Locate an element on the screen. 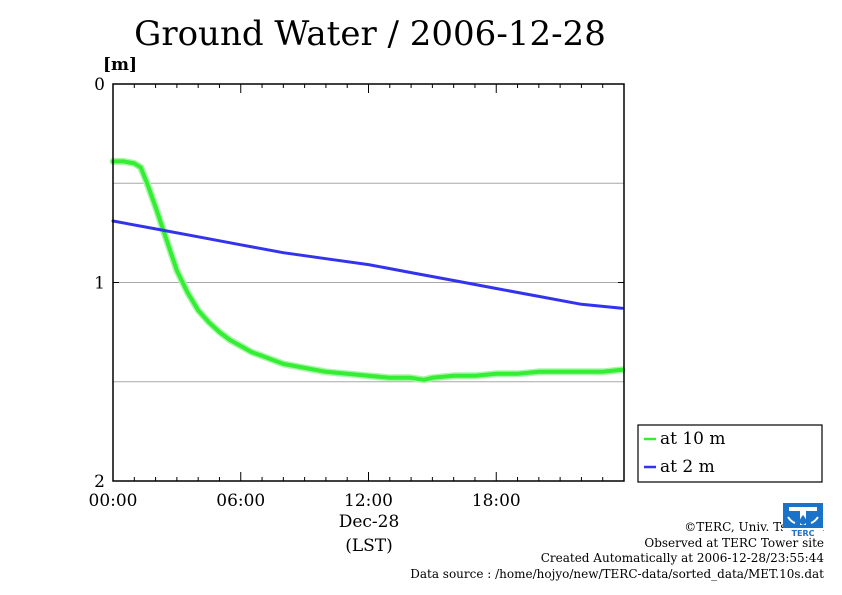  y-tick-label-1: 1 is located at coordinates (99, 284).